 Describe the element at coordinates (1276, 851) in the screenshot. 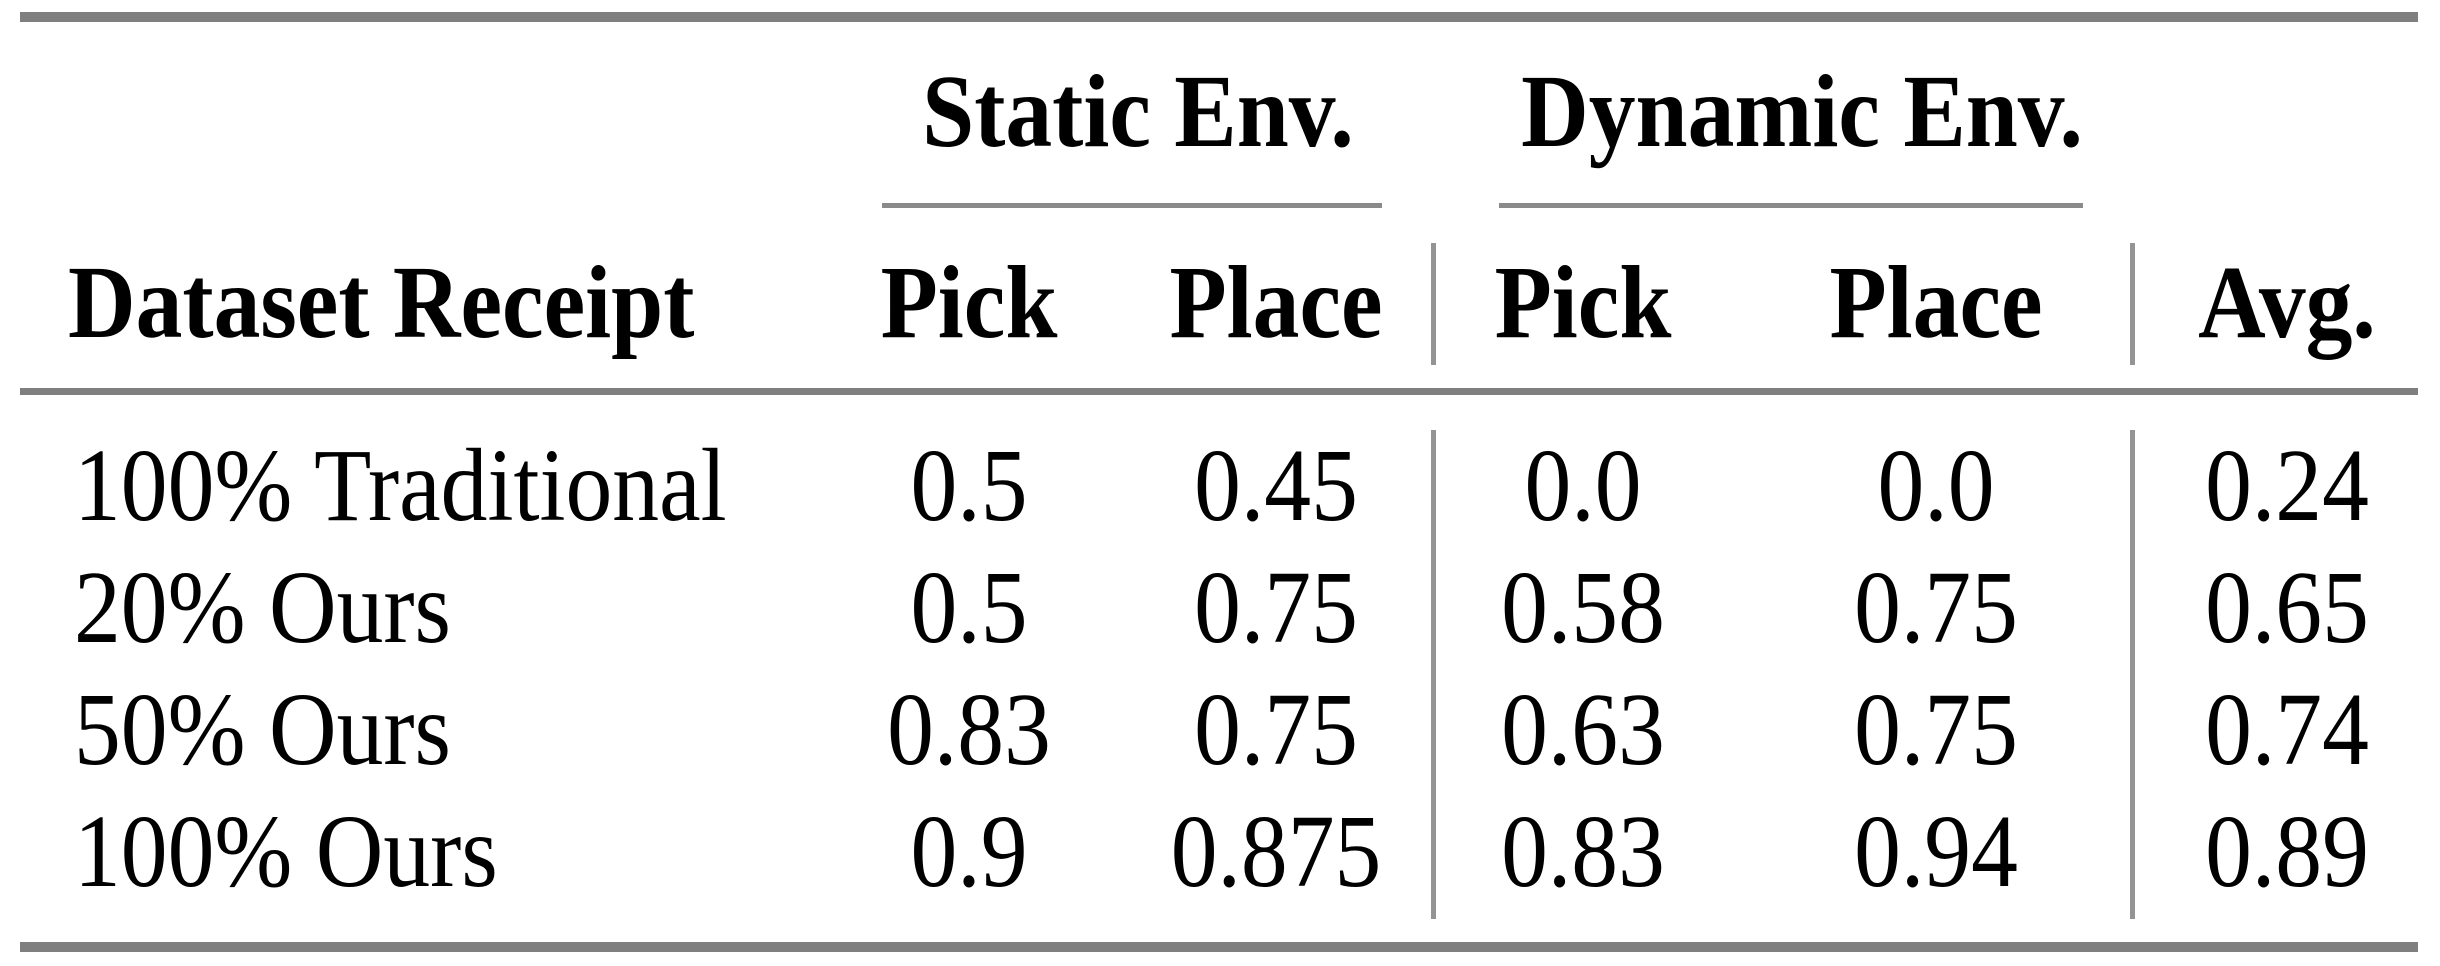

I see `cell-row3-static-place: 0.875` at that location.